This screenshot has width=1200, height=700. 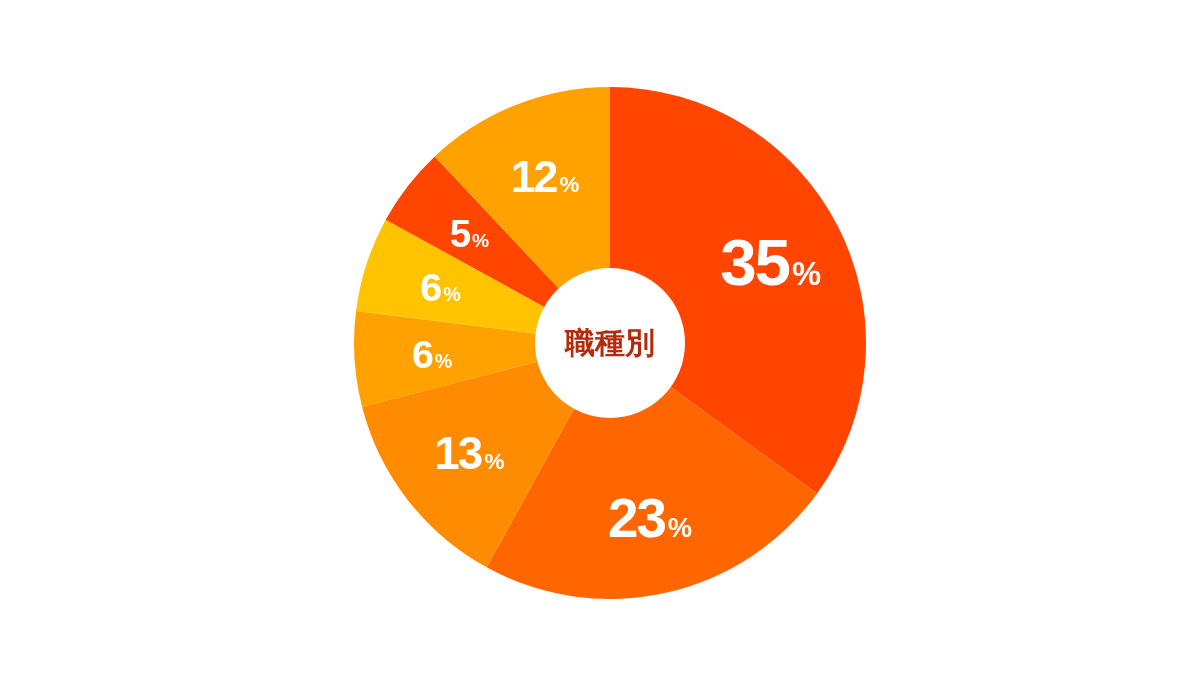 What do you see at coordinates (771, 262) in the screenshot?
I see `data-label: 35%` at bounding box center [771, 262].